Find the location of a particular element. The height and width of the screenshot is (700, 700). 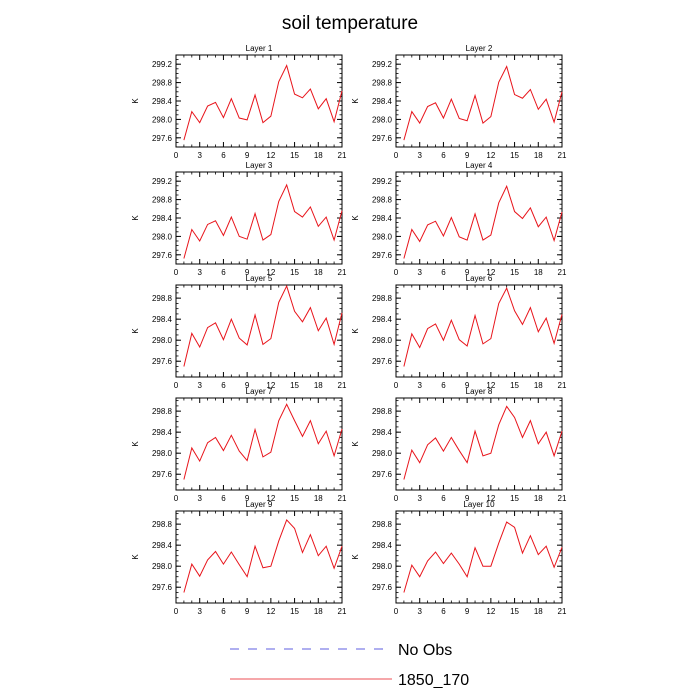

panel-7: Layer 7 297.6 298.0 298.4 298.8 0 3 6 9 12 15 18 21 K is located at coordinates (239, 445).